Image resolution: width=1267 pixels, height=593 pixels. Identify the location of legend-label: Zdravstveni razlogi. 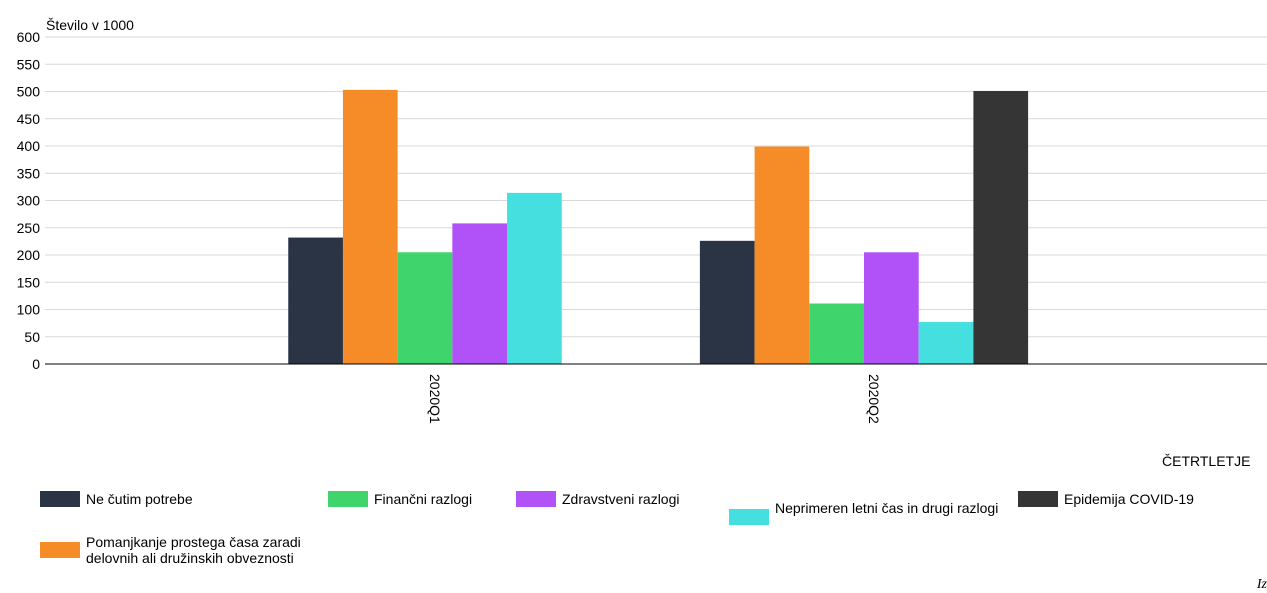
(621, 499).